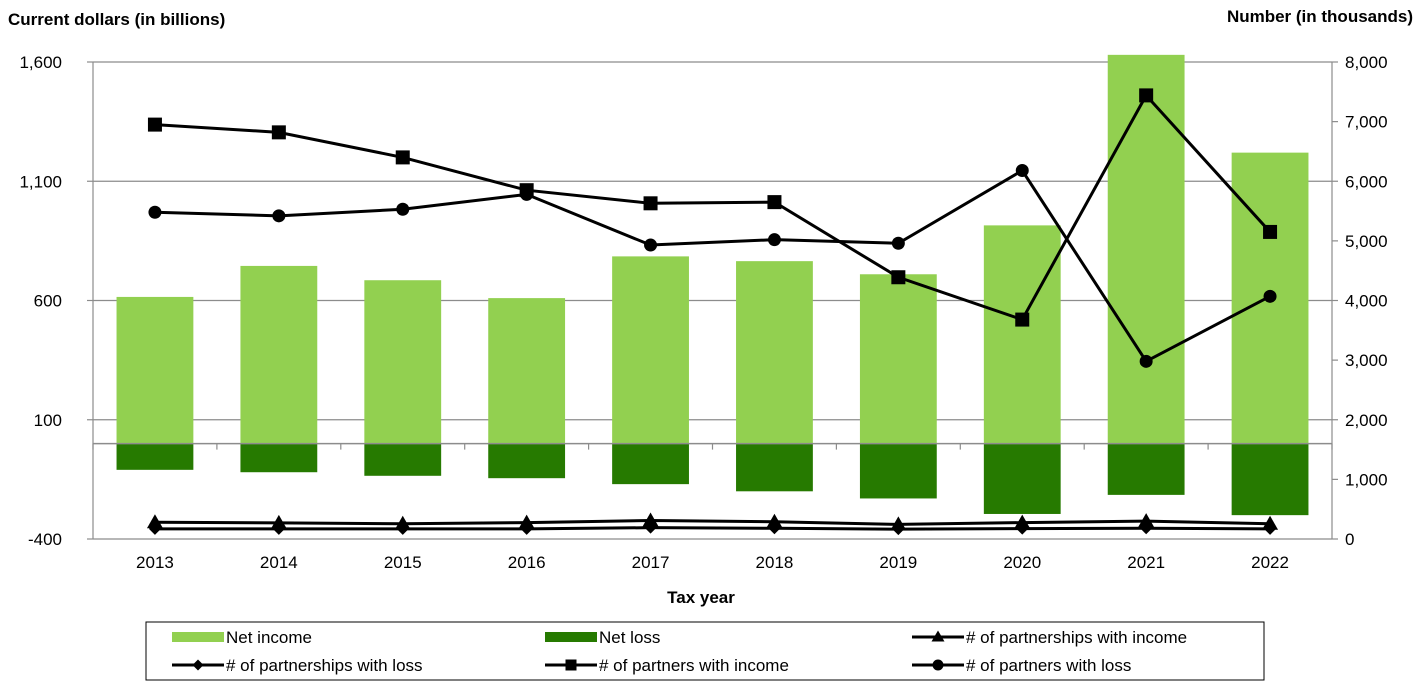 This screenshot has height=683, width=1423. I want to click on left-tick-label: 600, so click(48, 301).